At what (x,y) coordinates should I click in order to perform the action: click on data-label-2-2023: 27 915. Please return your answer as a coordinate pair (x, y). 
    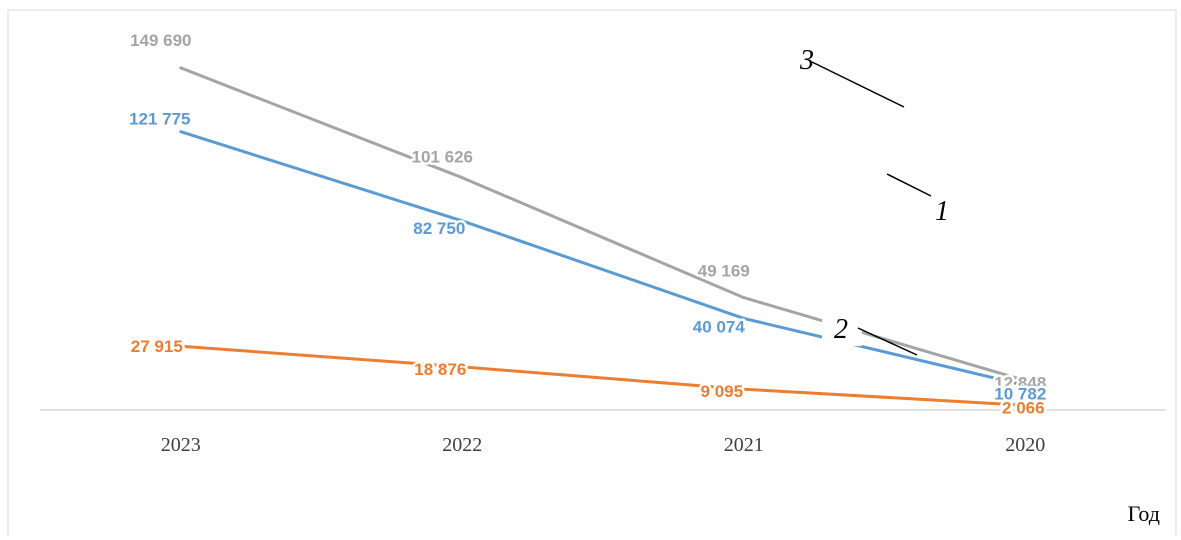
    Looking at the image, I should click on (157, 346).